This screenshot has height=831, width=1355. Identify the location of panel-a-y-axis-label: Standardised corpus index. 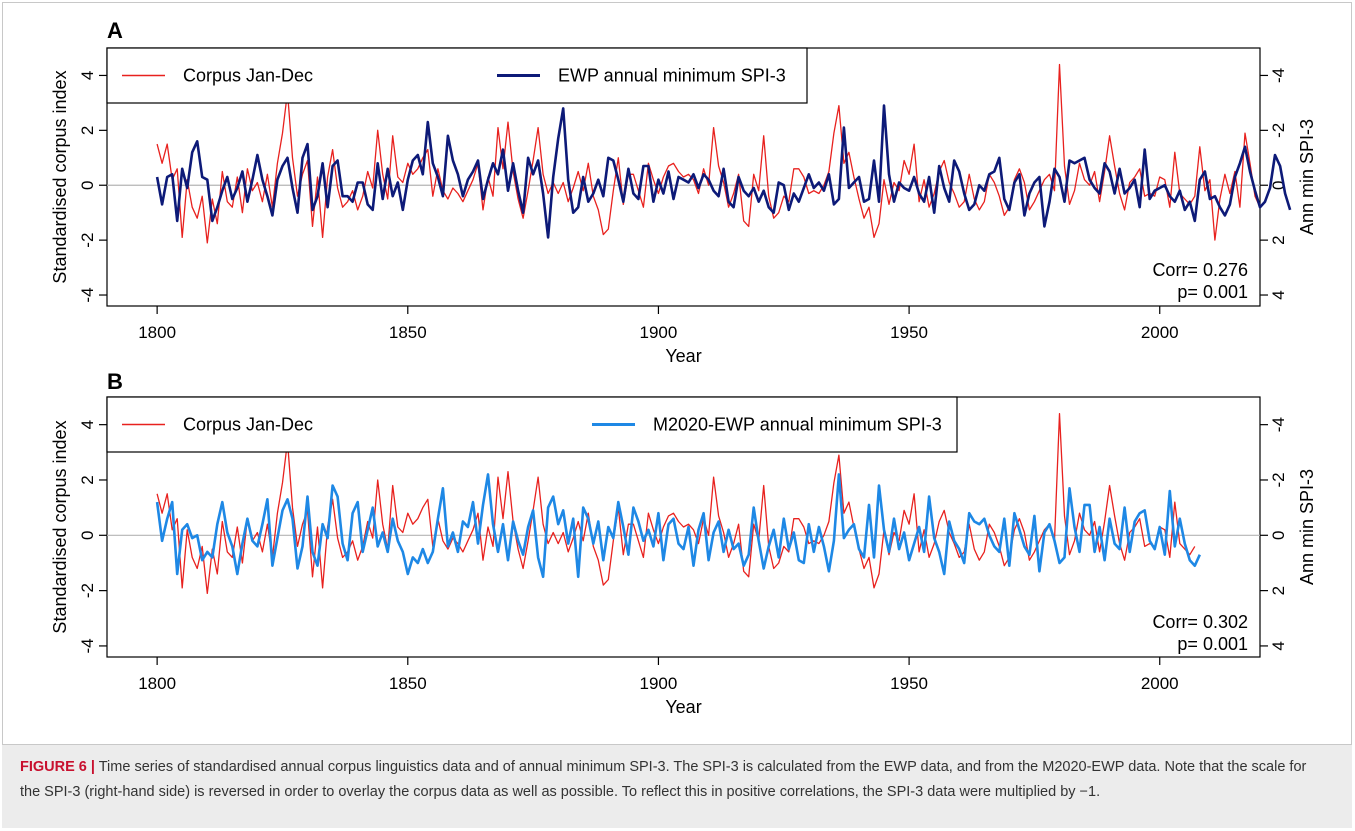
(60, 176).